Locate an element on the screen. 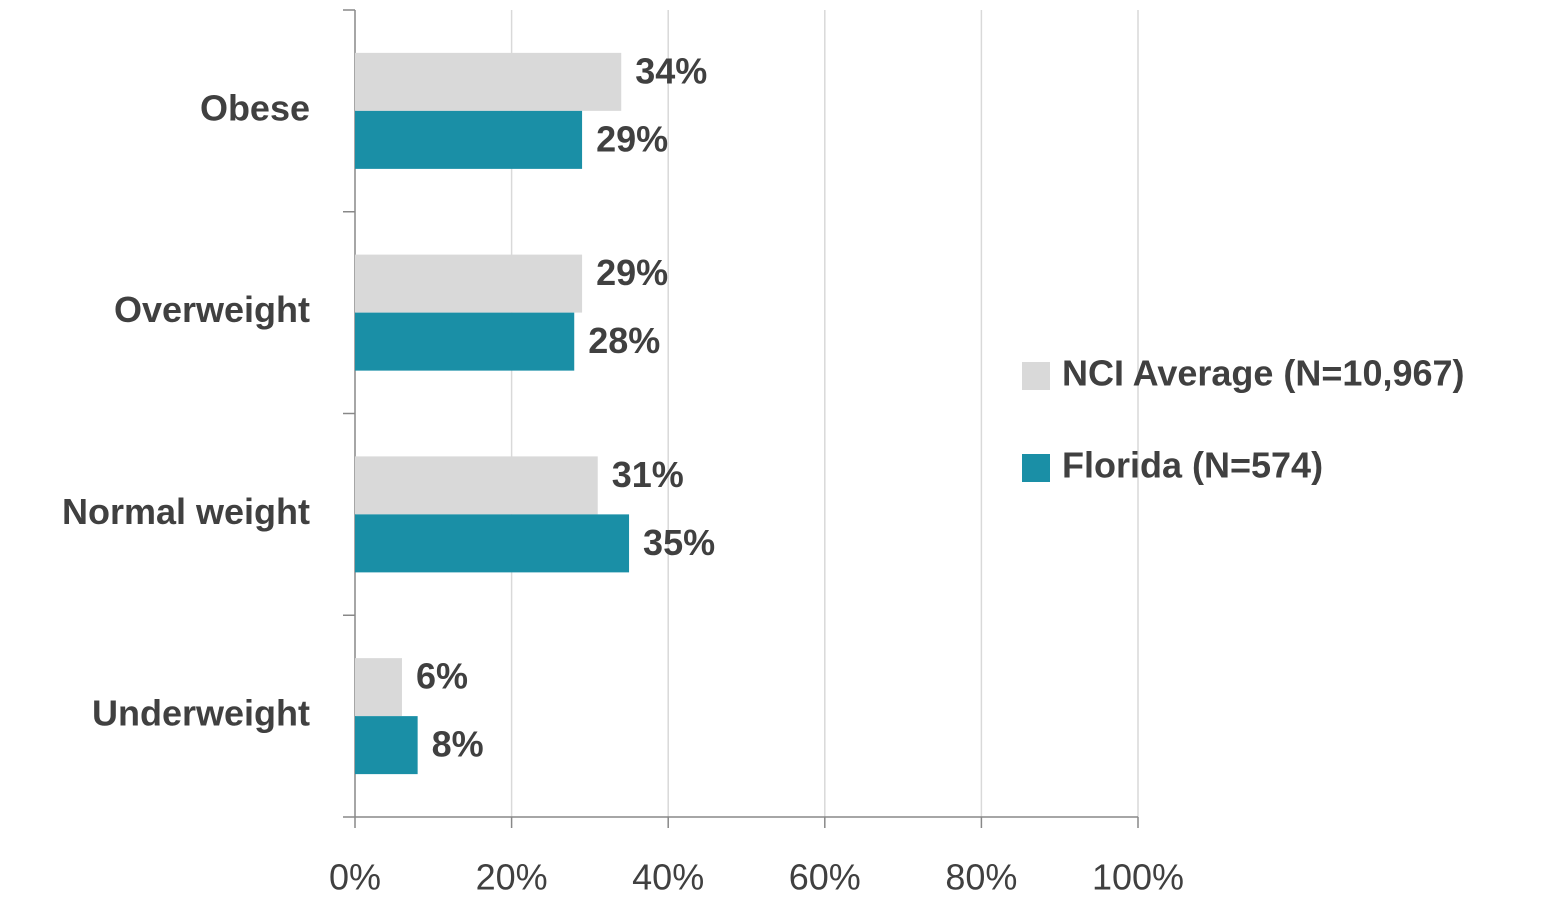 The width and height of the screenshot is (1556, 900). x-tick-label: 0% is located at coordinates (355, 877).